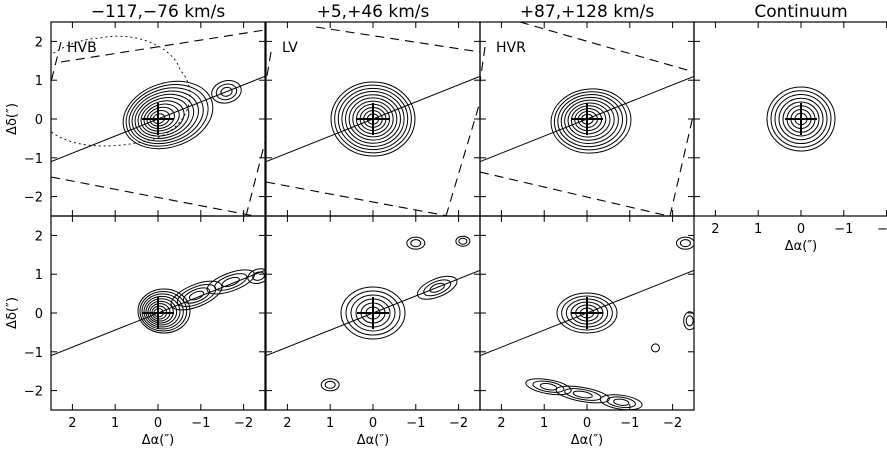 The height and width of the screenshot is (457, 887). I want to click on column-title-4: Continuum, so click(800, 12).